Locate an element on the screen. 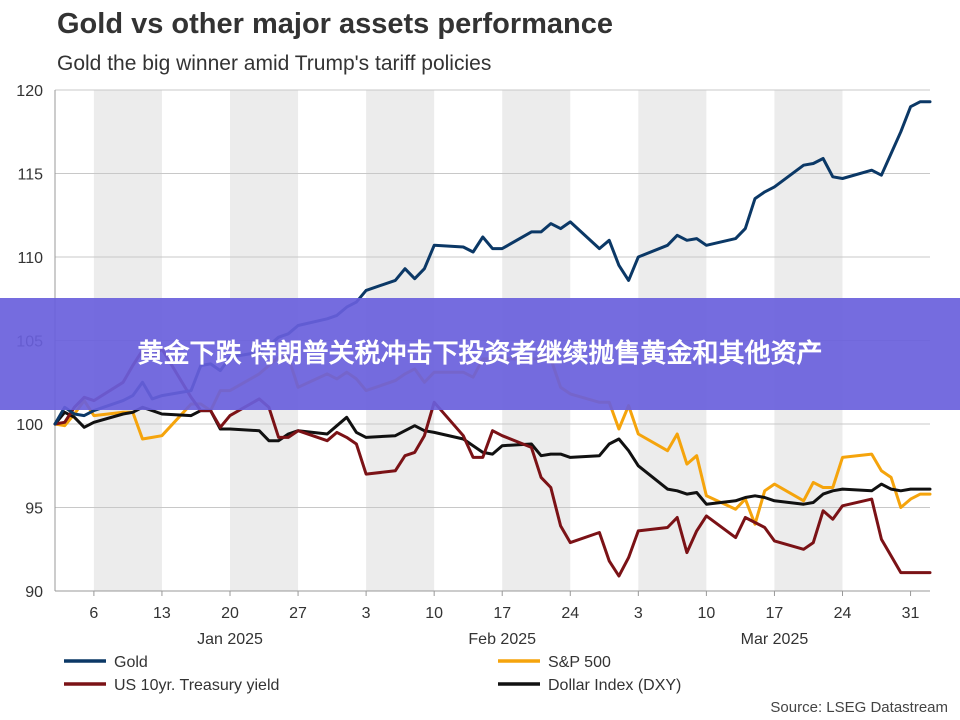  legend-label-gold: Gold is located at coordinates (131, 662).